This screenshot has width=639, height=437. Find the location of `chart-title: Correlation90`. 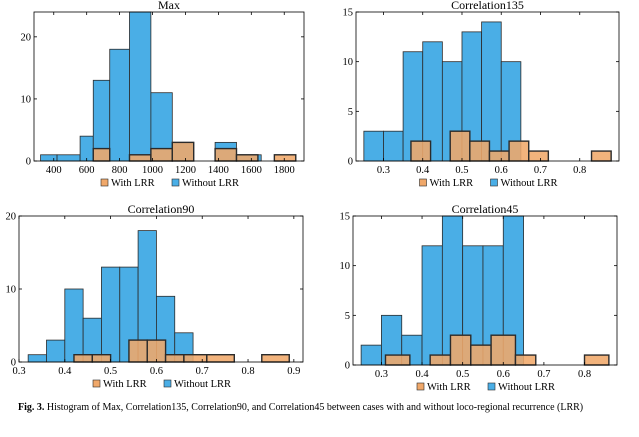

chart-title: Correlation90 is located at coordinates (161, 209).